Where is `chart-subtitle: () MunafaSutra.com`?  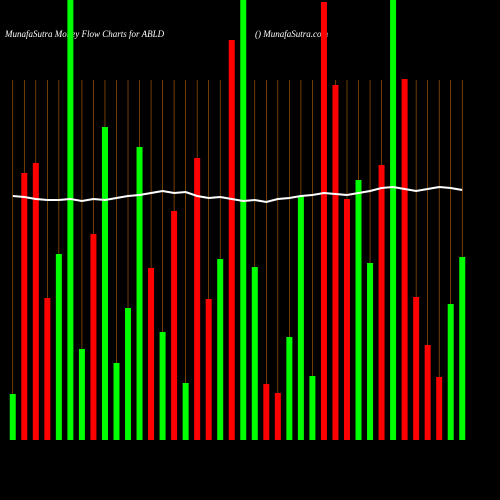 chart-subtitle: () MunafaSutra.com is located at coordinates (291, 34).